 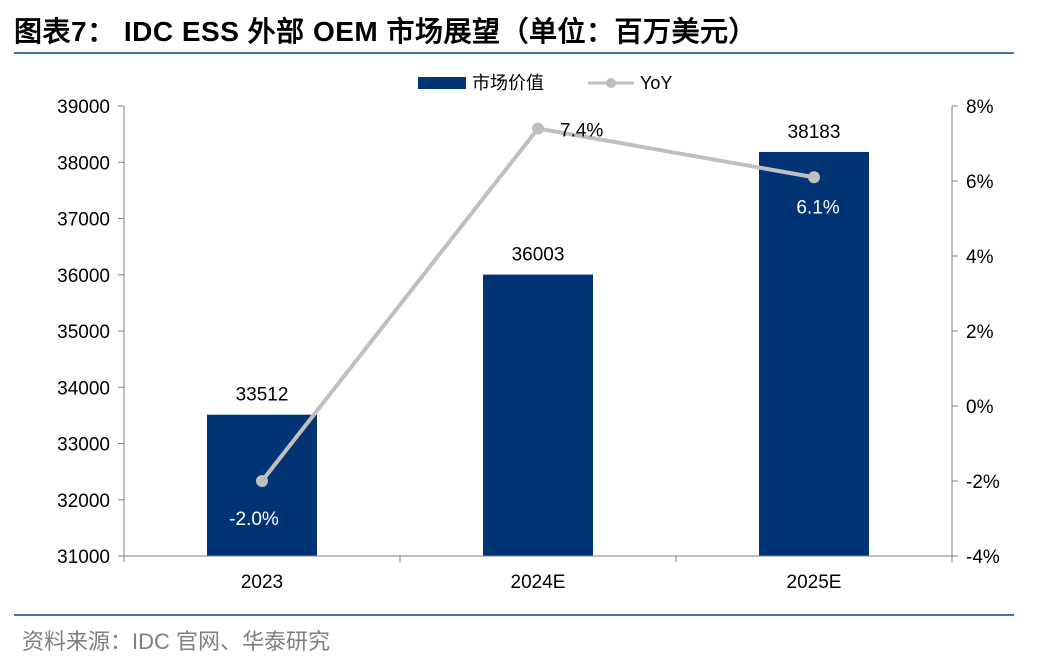 I want to click on left-axis-tick-label: 32000, so click(x=83, y=501).